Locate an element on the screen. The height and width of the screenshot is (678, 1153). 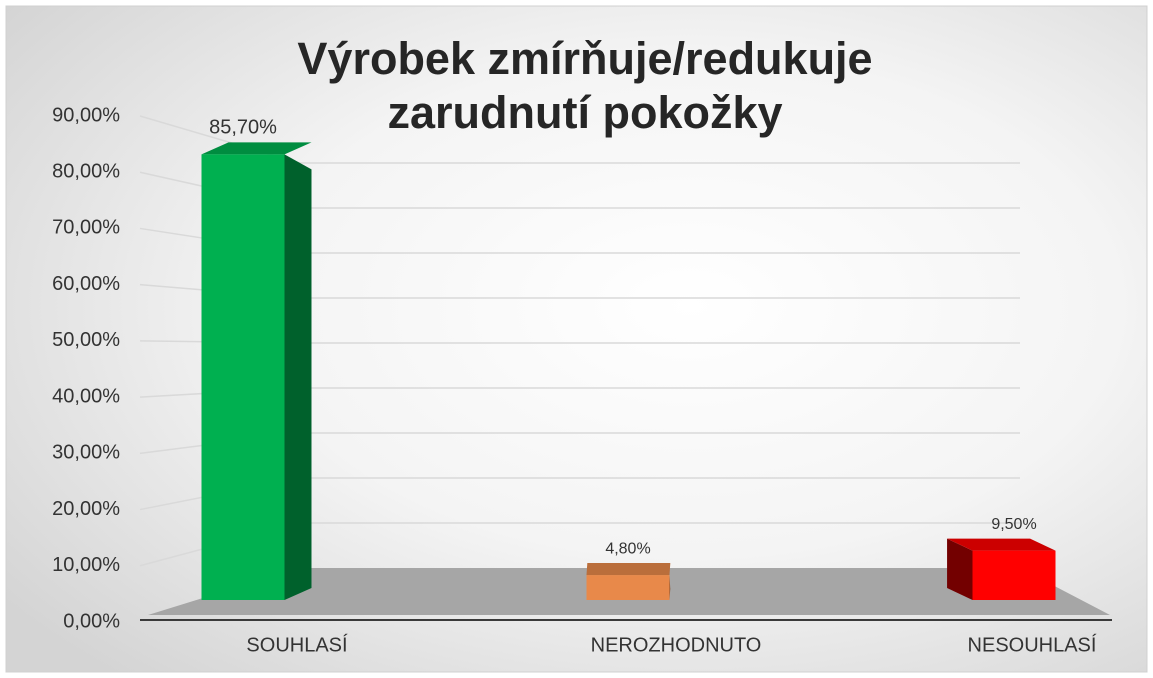
y-tick-label: 0,00% is located at coordinates (91, 621).